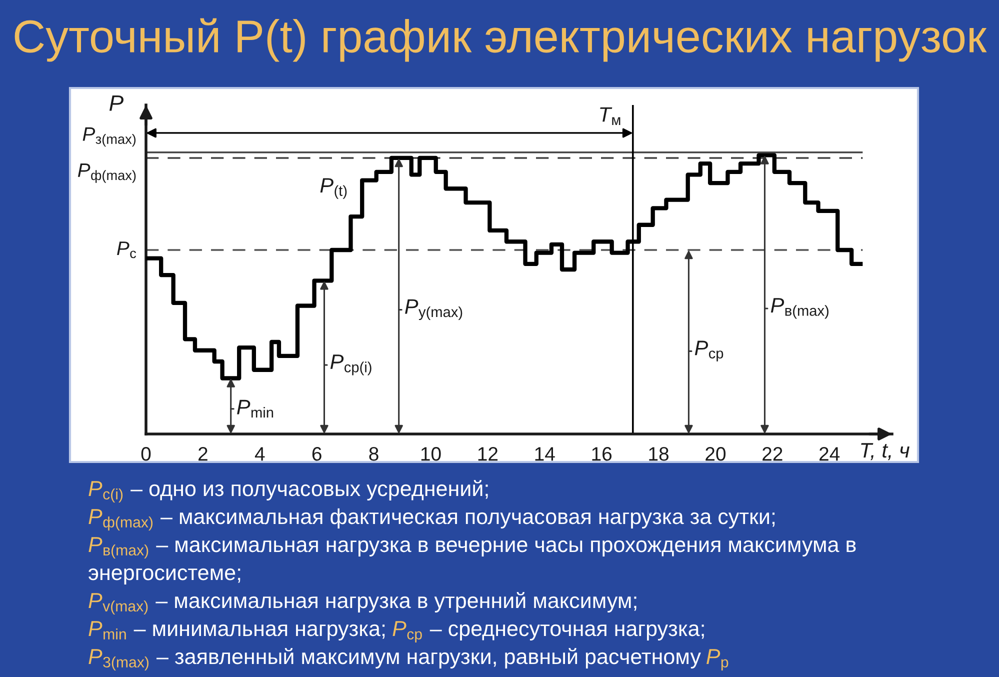 This screenshot has width=999, height=677. What do you see at coordinates (885, 451) in the screenshot?
I see `x-axis-title: T, t, ч` at bounding box center [885, 451].